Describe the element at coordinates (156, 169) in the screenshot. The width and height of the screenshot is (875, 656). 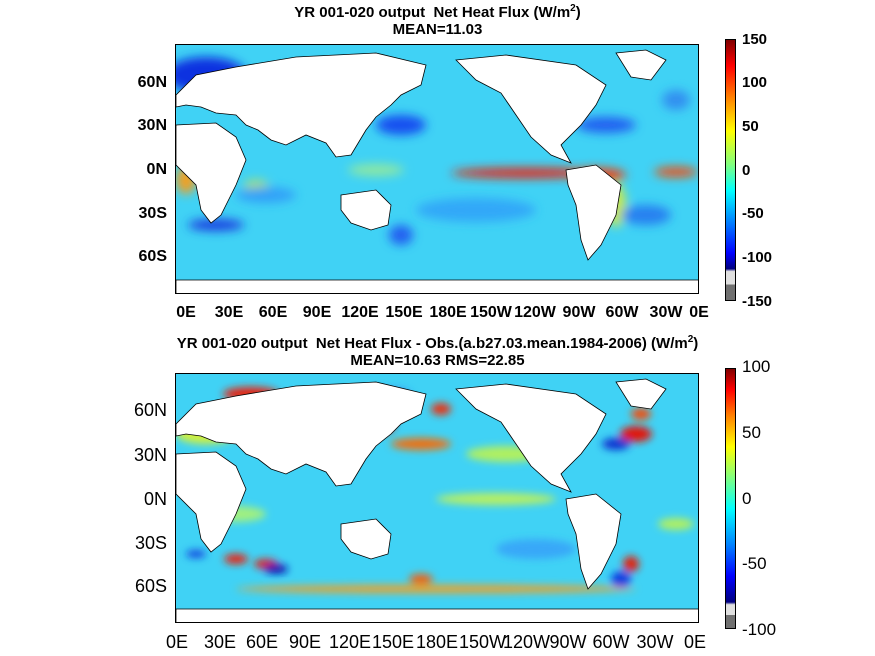
I see `panel1-y-tick: 0N` at that location.